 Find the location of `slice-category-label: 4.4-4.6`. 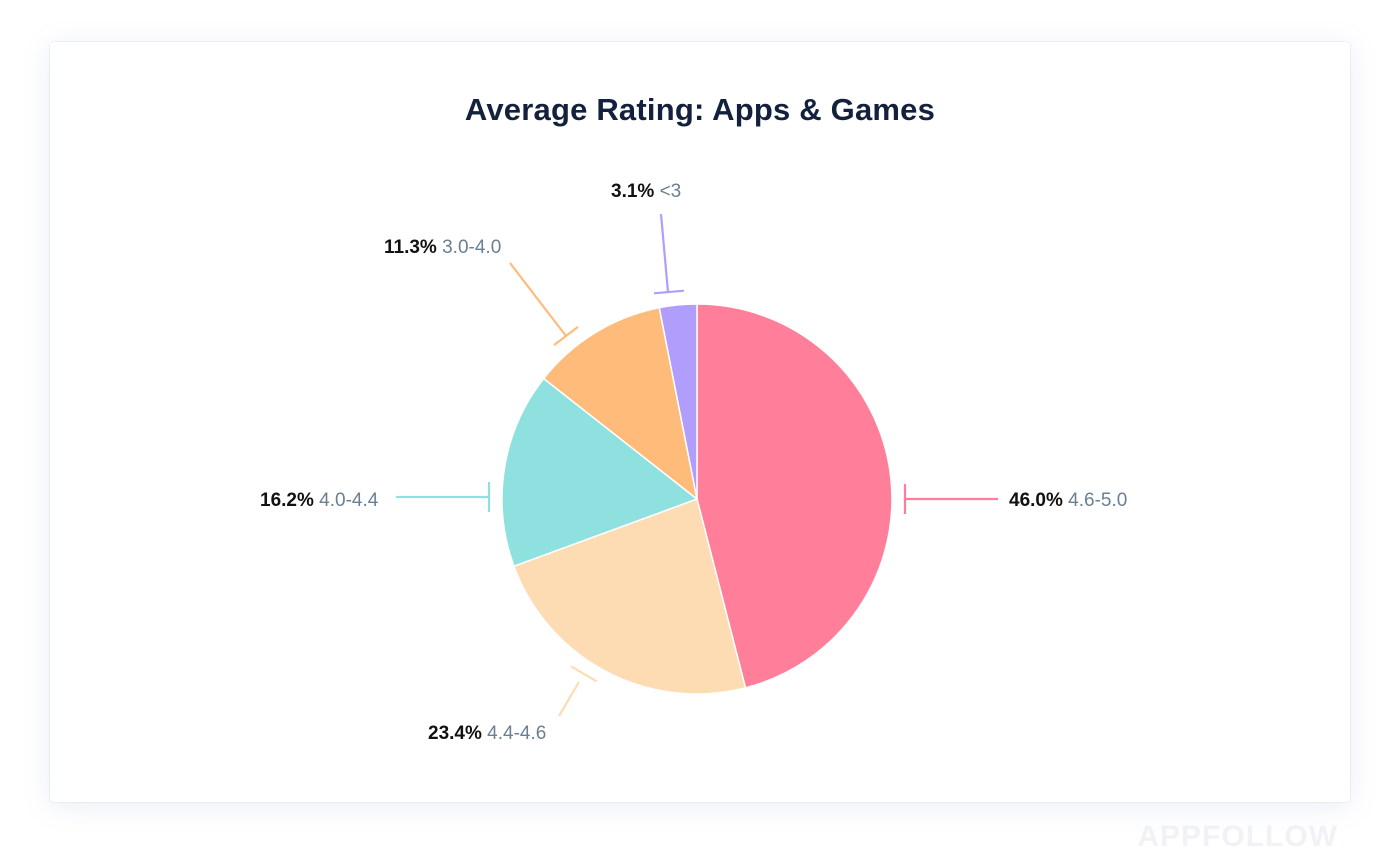

slice-category-label: 4.4-4.6 is located at coordinates (514, 733).